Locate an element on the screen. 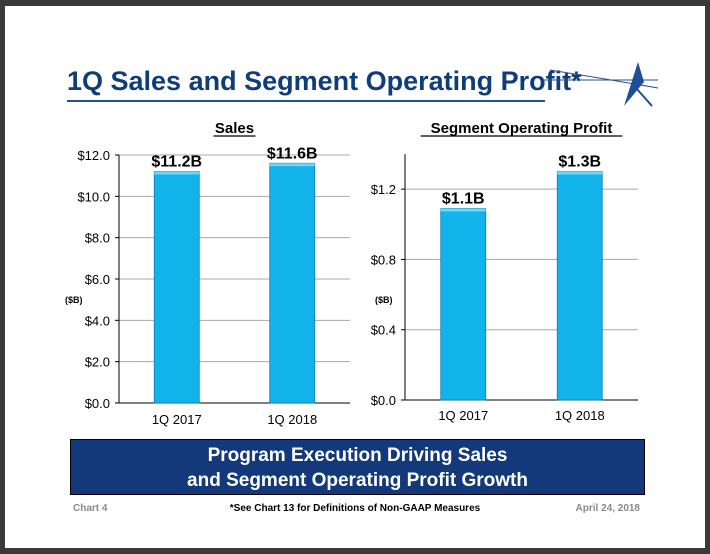 The width and height of the screenshot is (710, 554). chart-number: Chart 4 is located at coordinates (90, 508).